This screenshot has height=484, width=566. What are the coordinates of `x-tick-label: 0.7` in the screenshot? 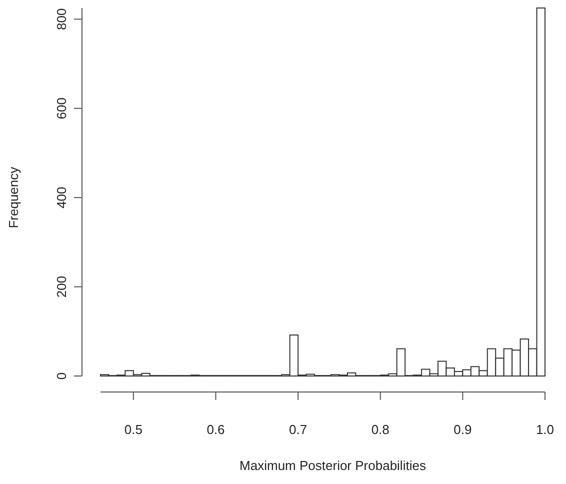 It's located at (298, 429).